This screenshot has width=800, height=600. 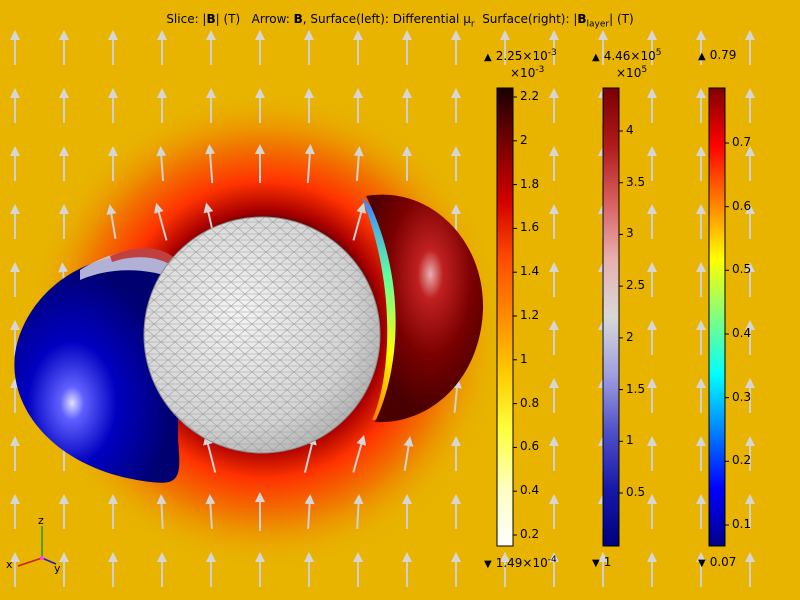 What do you see at coordinates (505, 317) in the screenshot?
I see `slice-colorbar-bar` at bounding box center [505, 317].